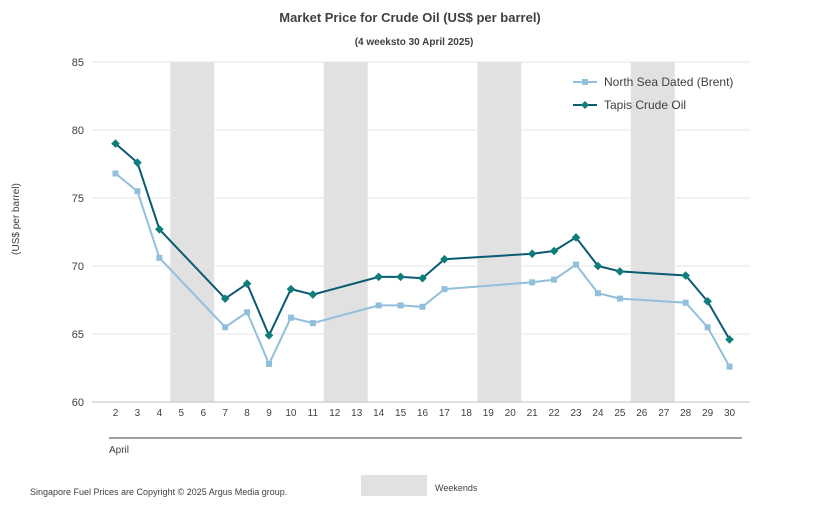  I want to click on x-tick-label: 27, so click(664, 413).